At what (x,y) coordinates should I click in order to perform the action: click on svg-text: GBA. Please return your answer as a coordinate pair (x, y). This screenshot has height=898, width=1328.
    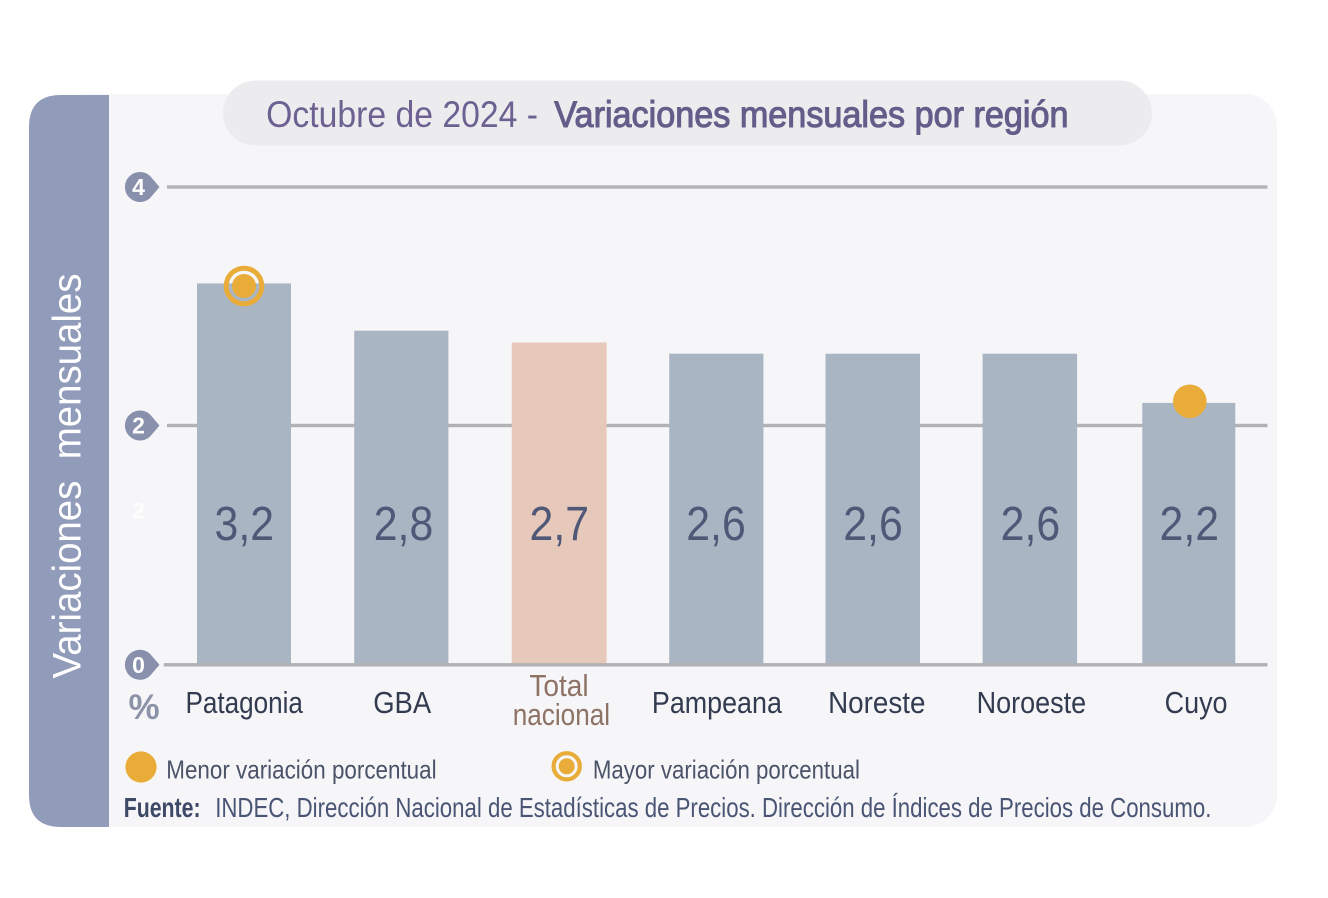
    Looking at the image, I should click on (402, 702).